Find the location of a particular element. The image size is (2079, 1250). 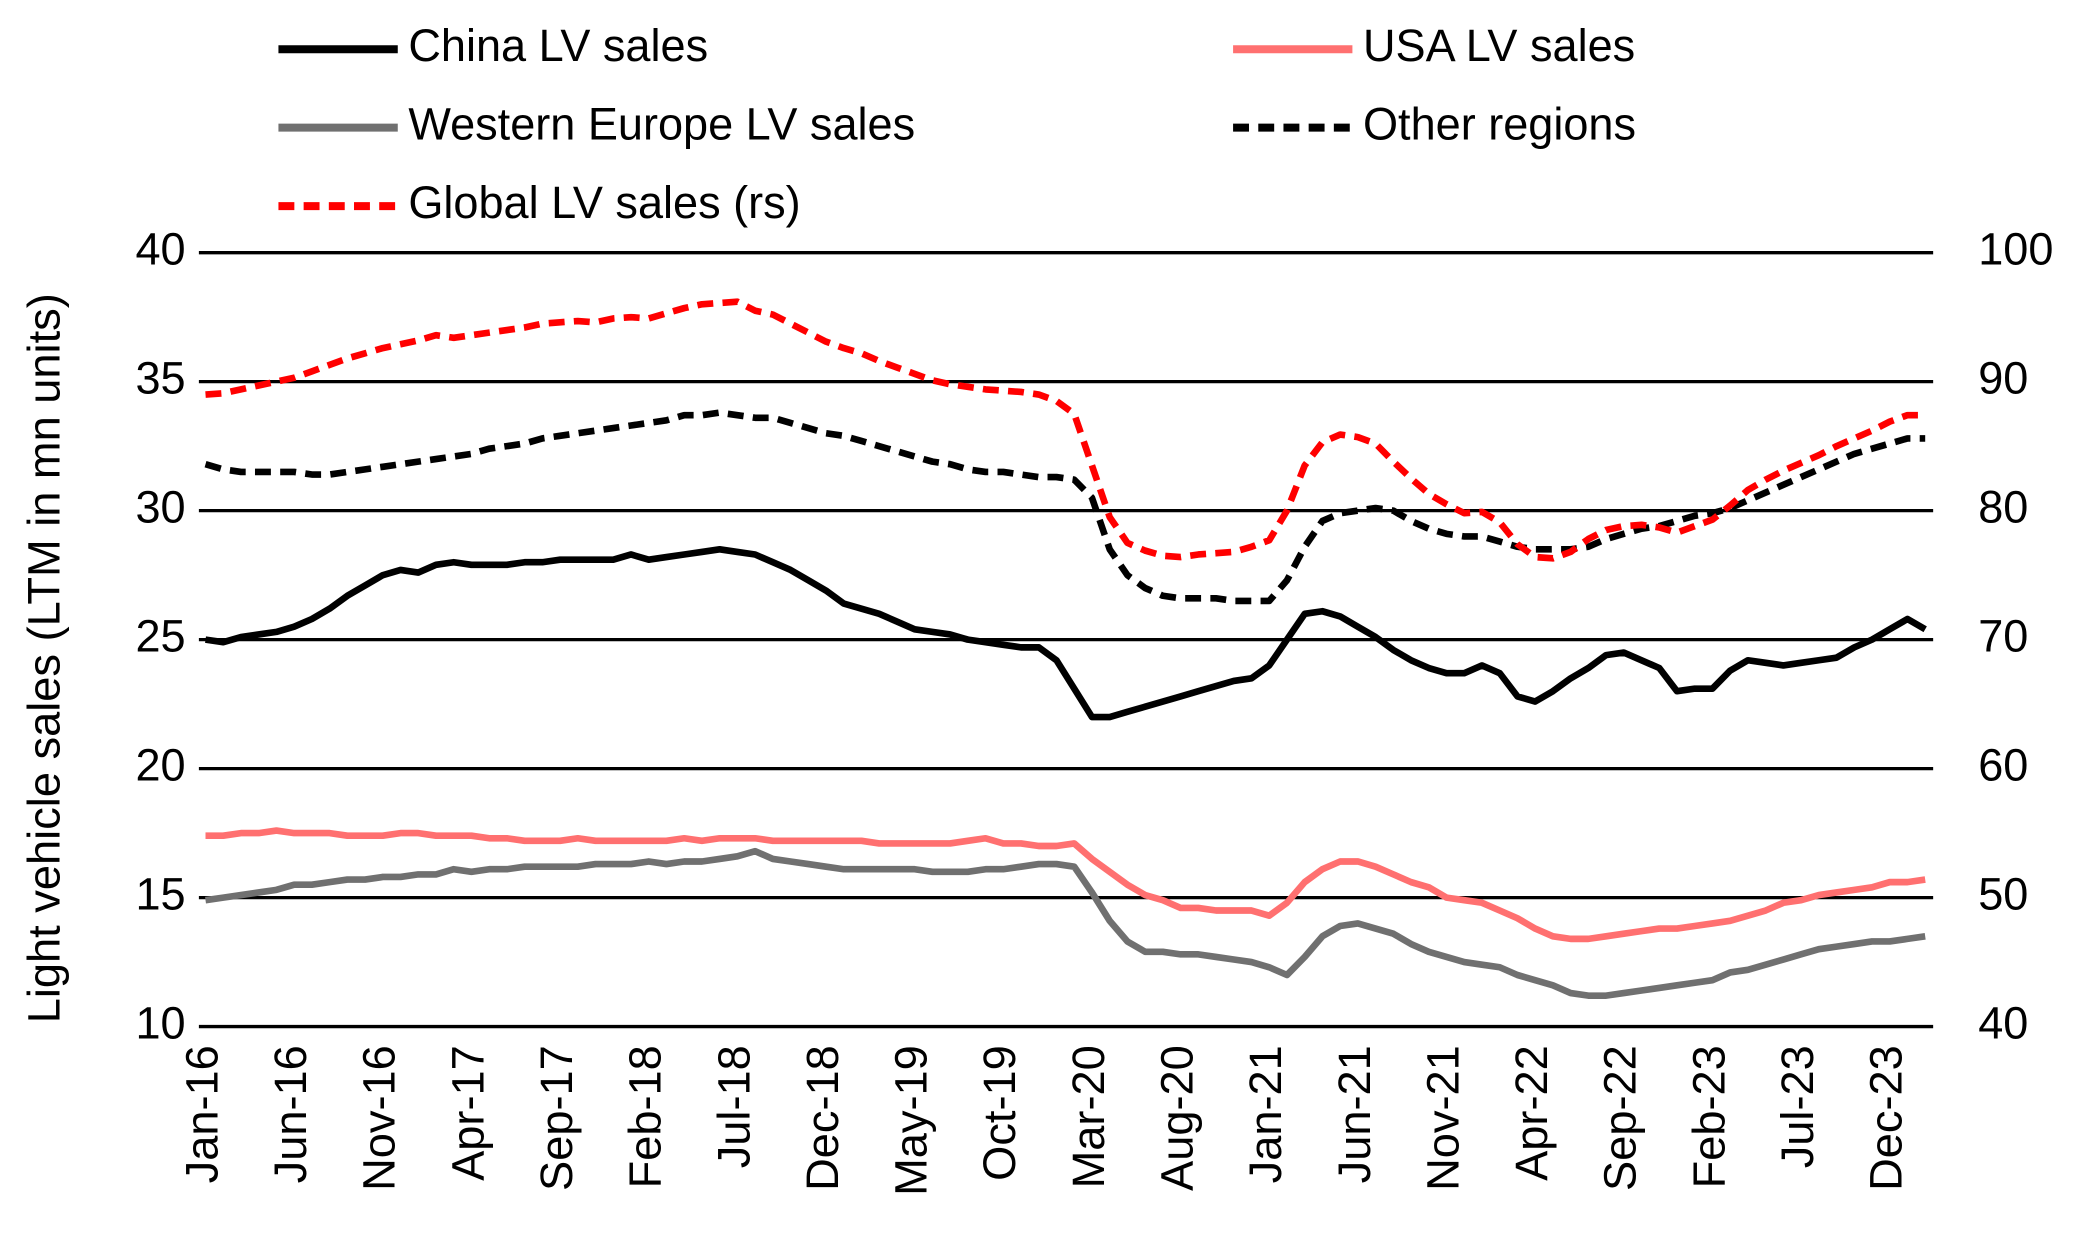

x-tick-label: Feb-23 is located at coordinates (1708, 1116).